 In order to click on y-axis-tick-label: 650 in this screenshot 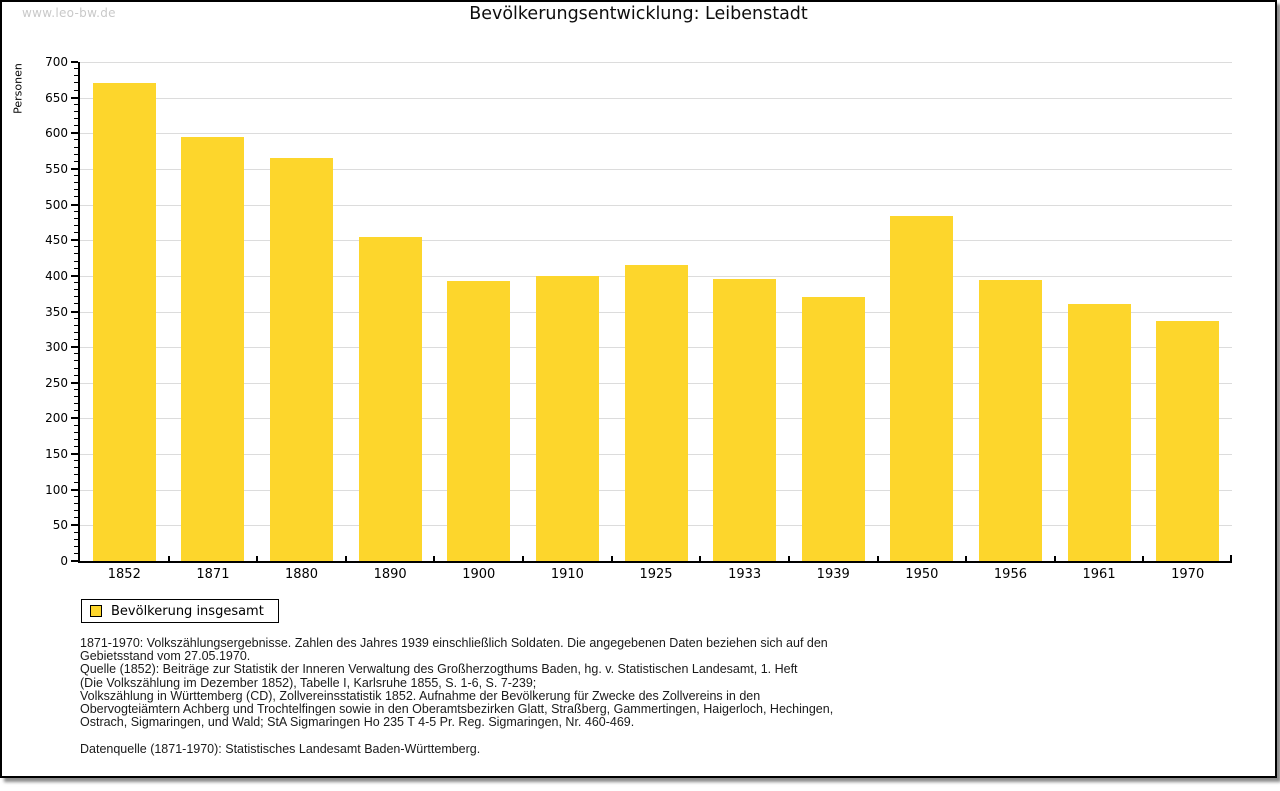, I will do `click(56, 97)`.